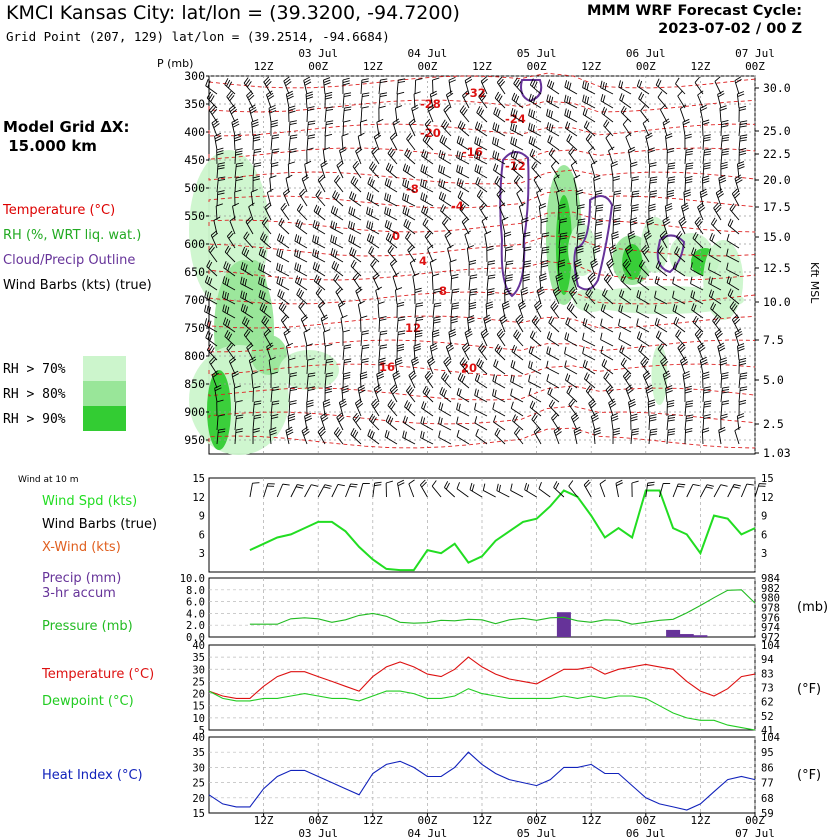  Describe the element at coordinates (194, 188) in the screenshot. I see `pressure-tick-label: 500` at that location.